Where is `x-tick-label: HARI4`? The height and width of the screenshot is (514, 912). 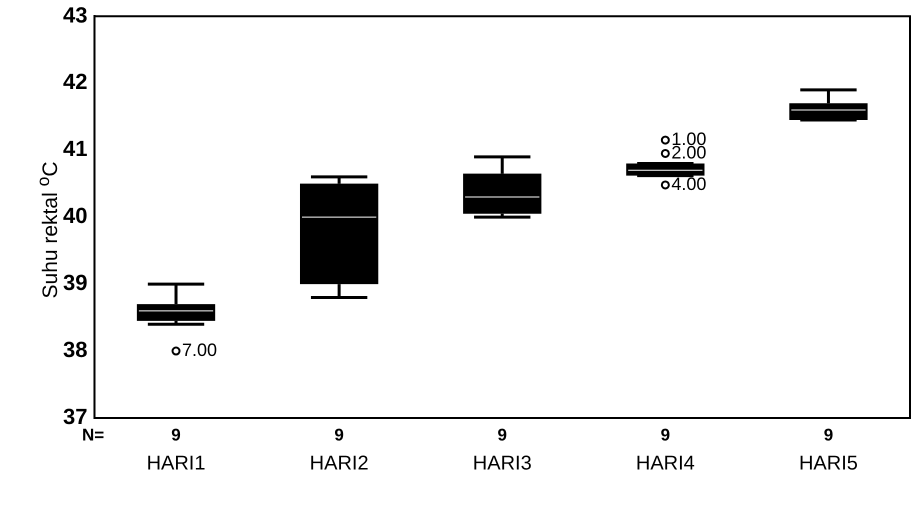 x-tick-label: HARI4 is located at coordinates (665, 463).